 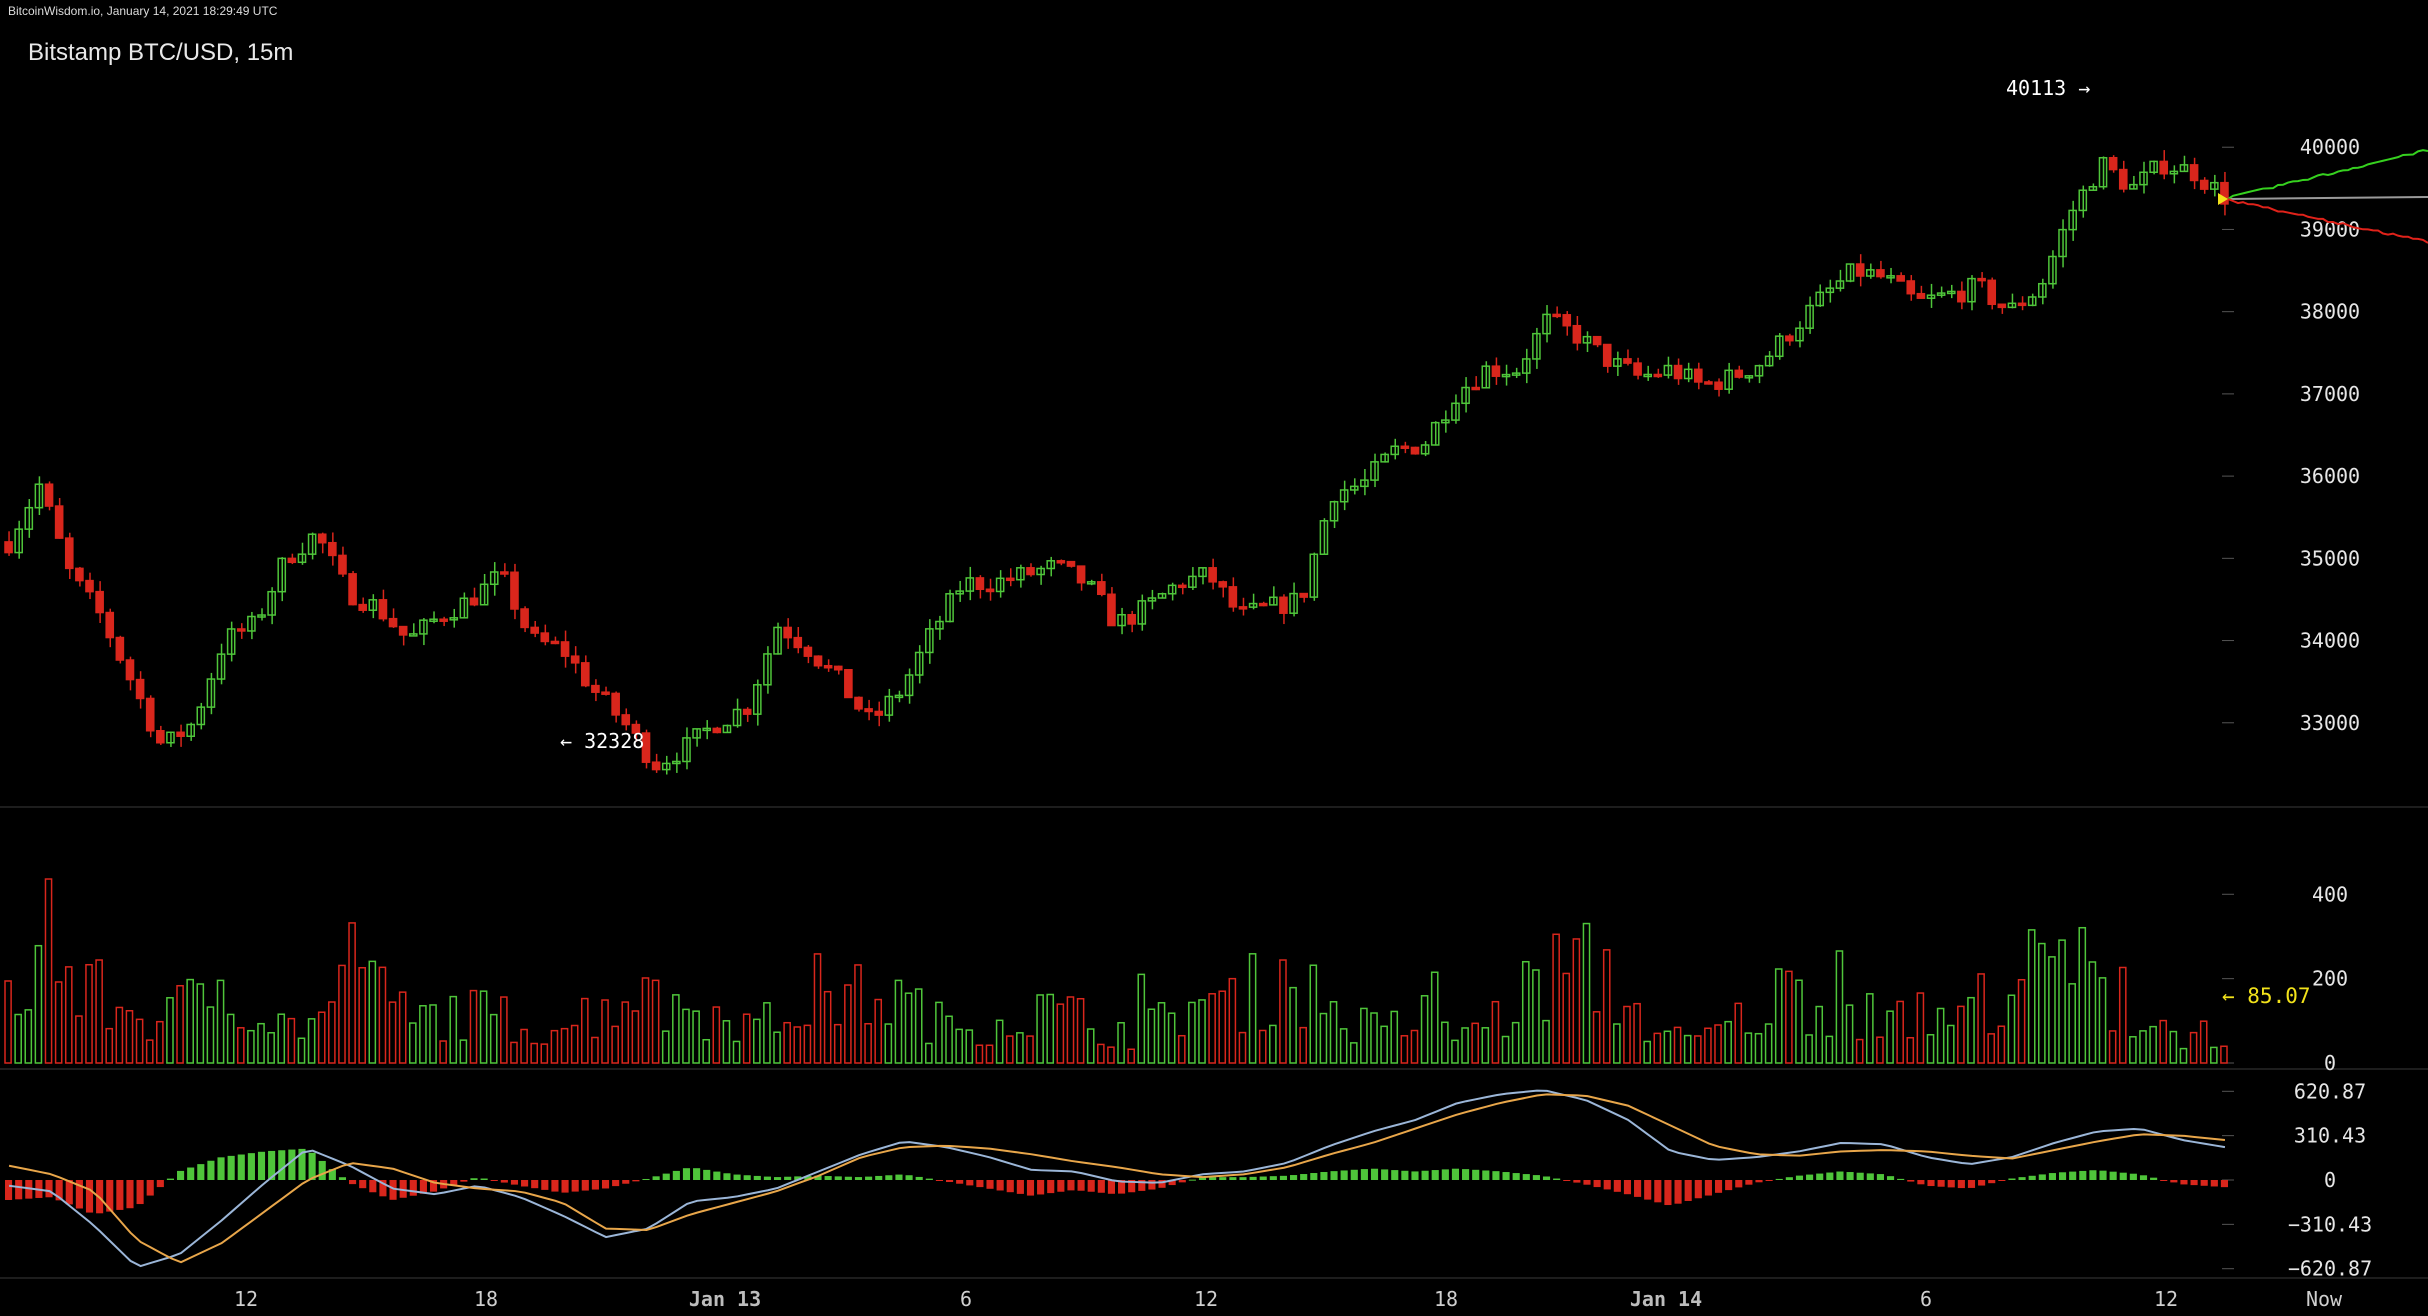 What do you see at coordinates (2327, 221) in the screenshot?
I see `depth-lower-line` at bounding box center [2327, 221].